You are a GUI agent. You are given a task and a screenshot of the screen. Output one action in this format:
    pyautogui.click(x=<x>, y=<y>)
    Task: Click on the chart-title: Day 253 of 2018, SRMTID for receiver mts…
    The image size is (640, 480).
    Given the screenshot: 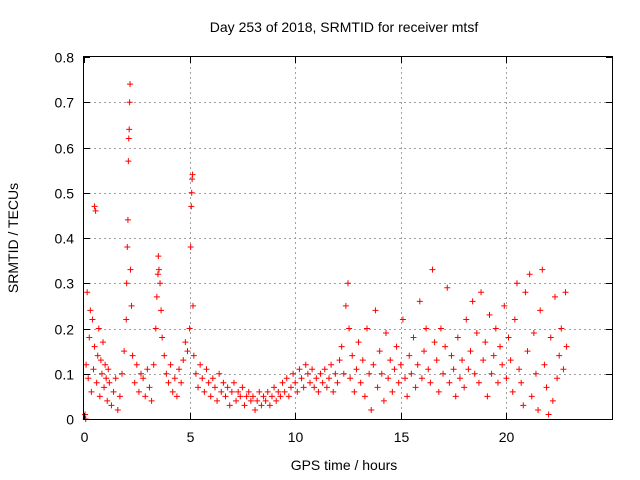 What is the action you would take?
    pyautogui.click(x=344, y=27)
    